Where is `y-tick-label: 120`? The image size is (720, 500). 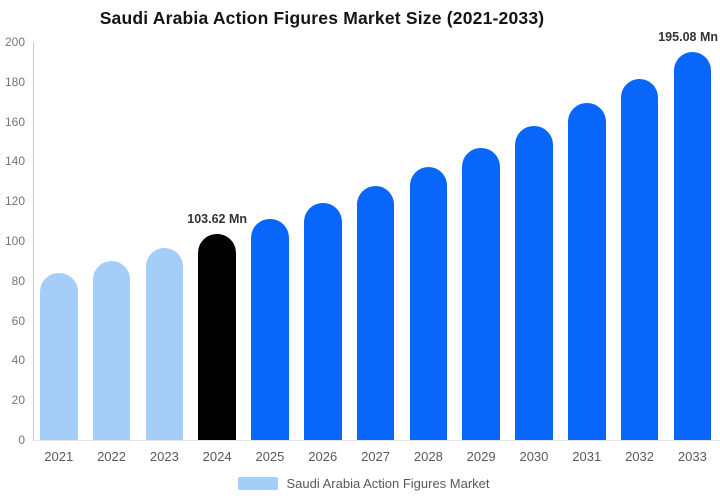
y-tick-label: 120 is located at coordinates (14, 201).